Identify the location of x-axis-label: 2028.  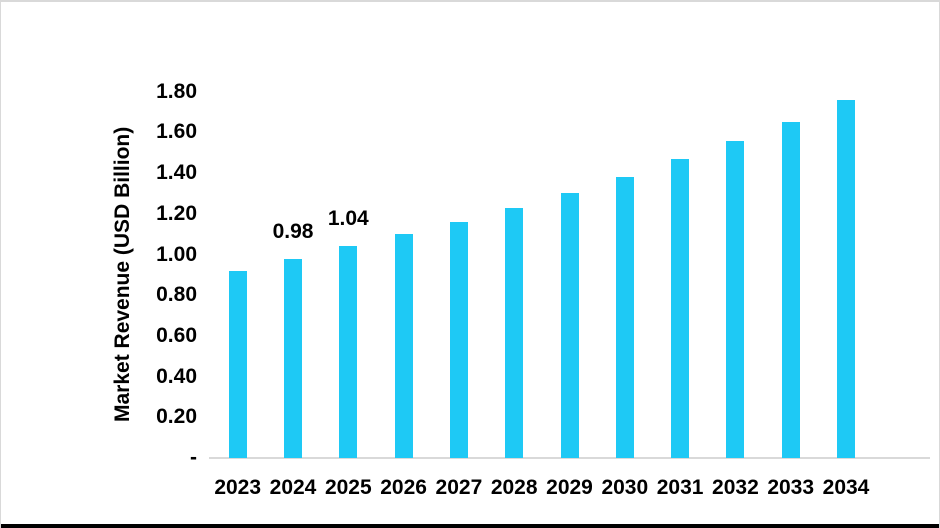
(514, 487).